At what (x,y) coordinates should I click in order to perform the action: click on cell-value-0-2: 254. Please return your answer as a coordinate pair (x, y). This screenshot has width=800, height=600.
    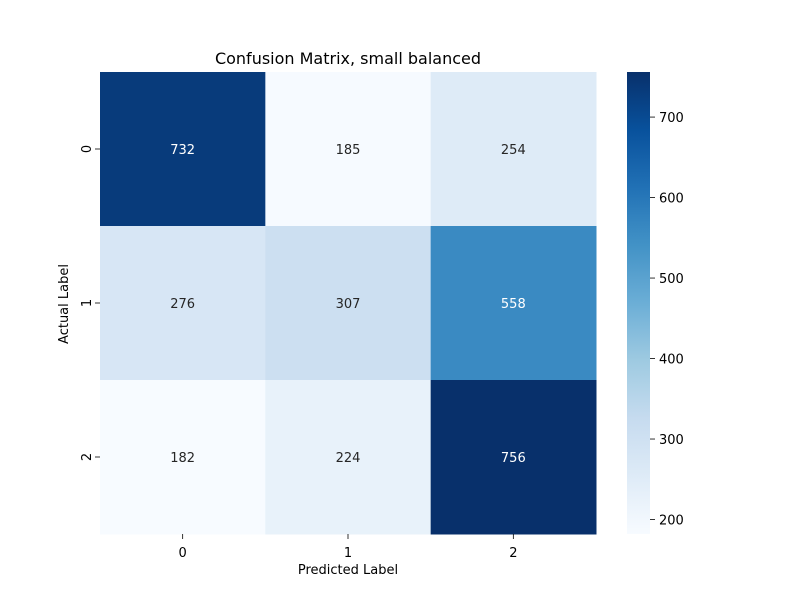
    Looking at the image, I should click on (513, 150).